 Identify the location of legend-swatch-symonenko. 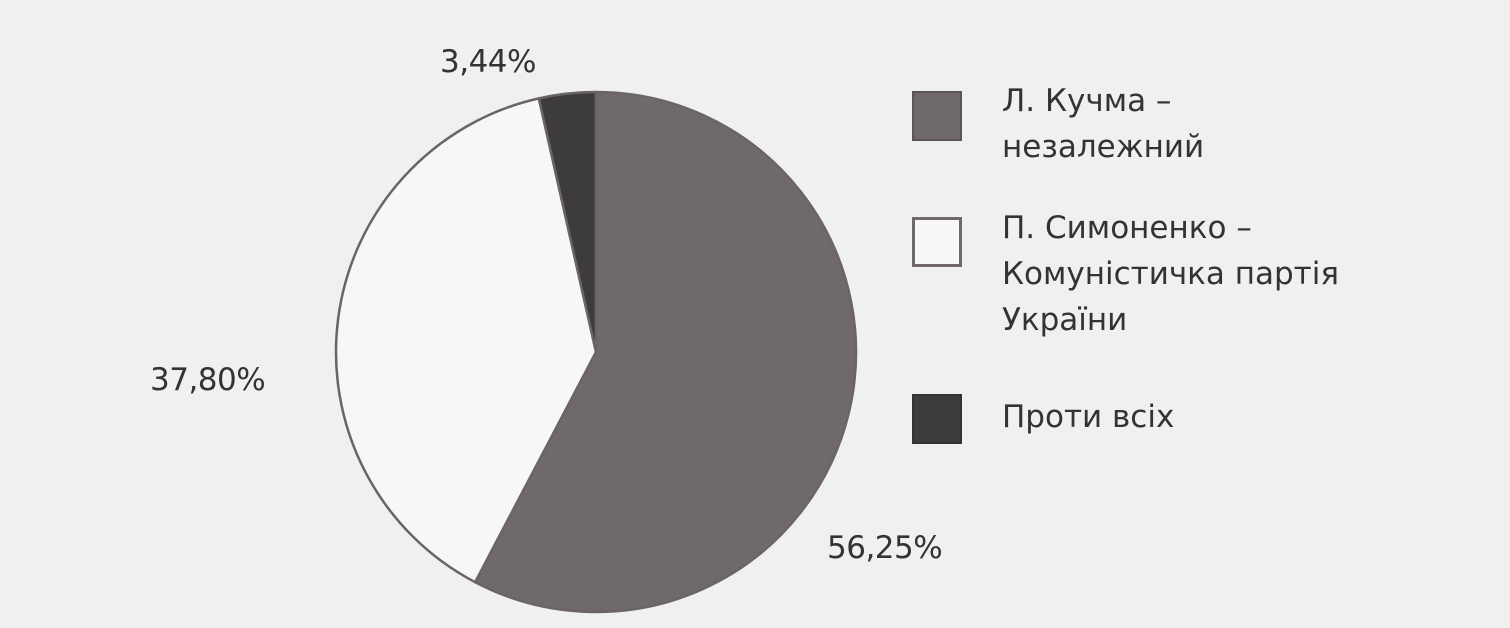
(937, 242).